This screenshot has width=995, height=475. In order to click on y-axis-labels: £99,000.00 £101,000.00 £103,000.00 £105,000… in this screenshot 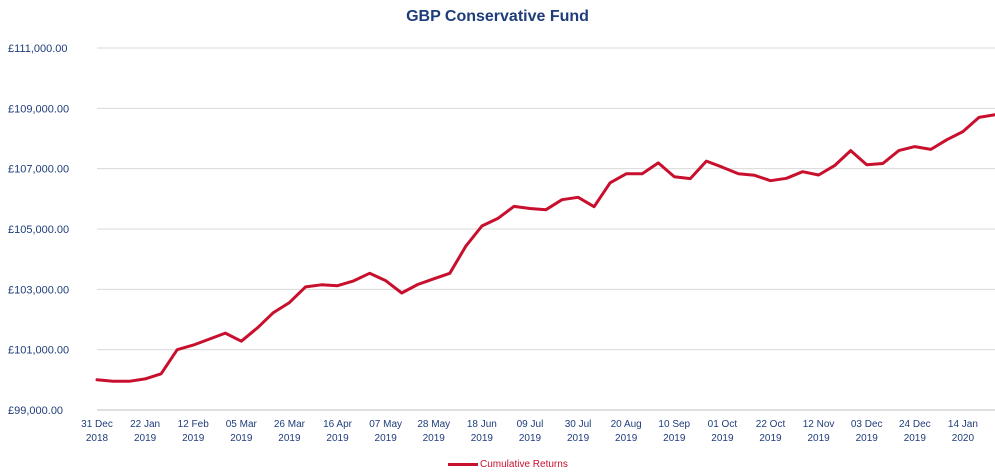, I will do `click(38, 230)`.